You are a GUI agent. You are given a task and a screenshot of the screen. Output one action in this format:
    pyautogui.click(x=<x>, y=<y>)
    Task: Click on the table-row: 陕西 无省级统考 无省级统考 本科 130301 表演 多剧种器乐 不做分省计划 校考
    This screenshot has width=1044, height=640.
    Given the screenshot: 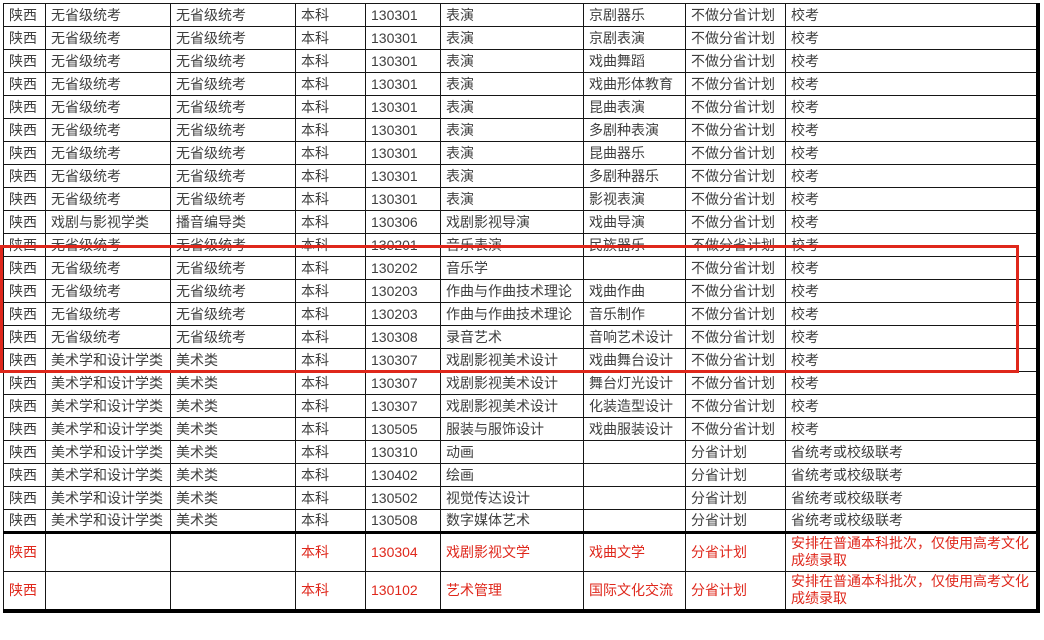 What is the action you would take?
    pyautogui.click(x=520, y=176)
    